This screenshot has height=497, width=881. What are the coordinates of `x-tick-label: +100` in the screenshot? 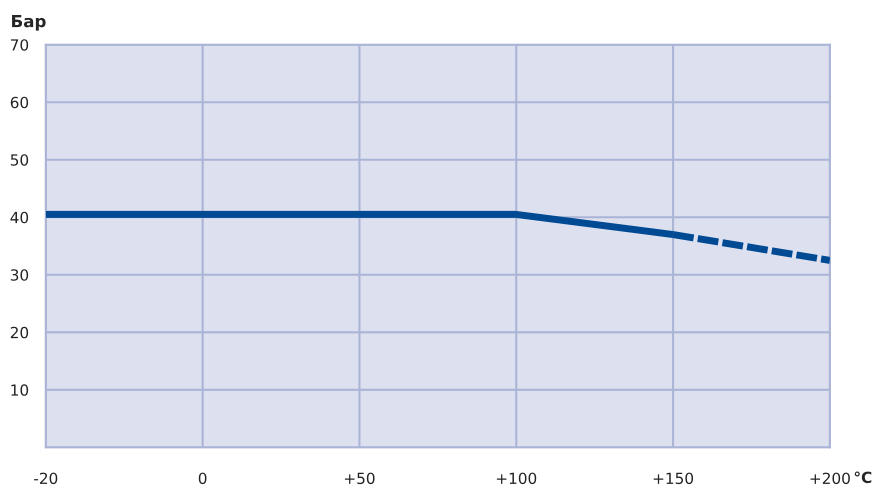 It's located at (516, 478).